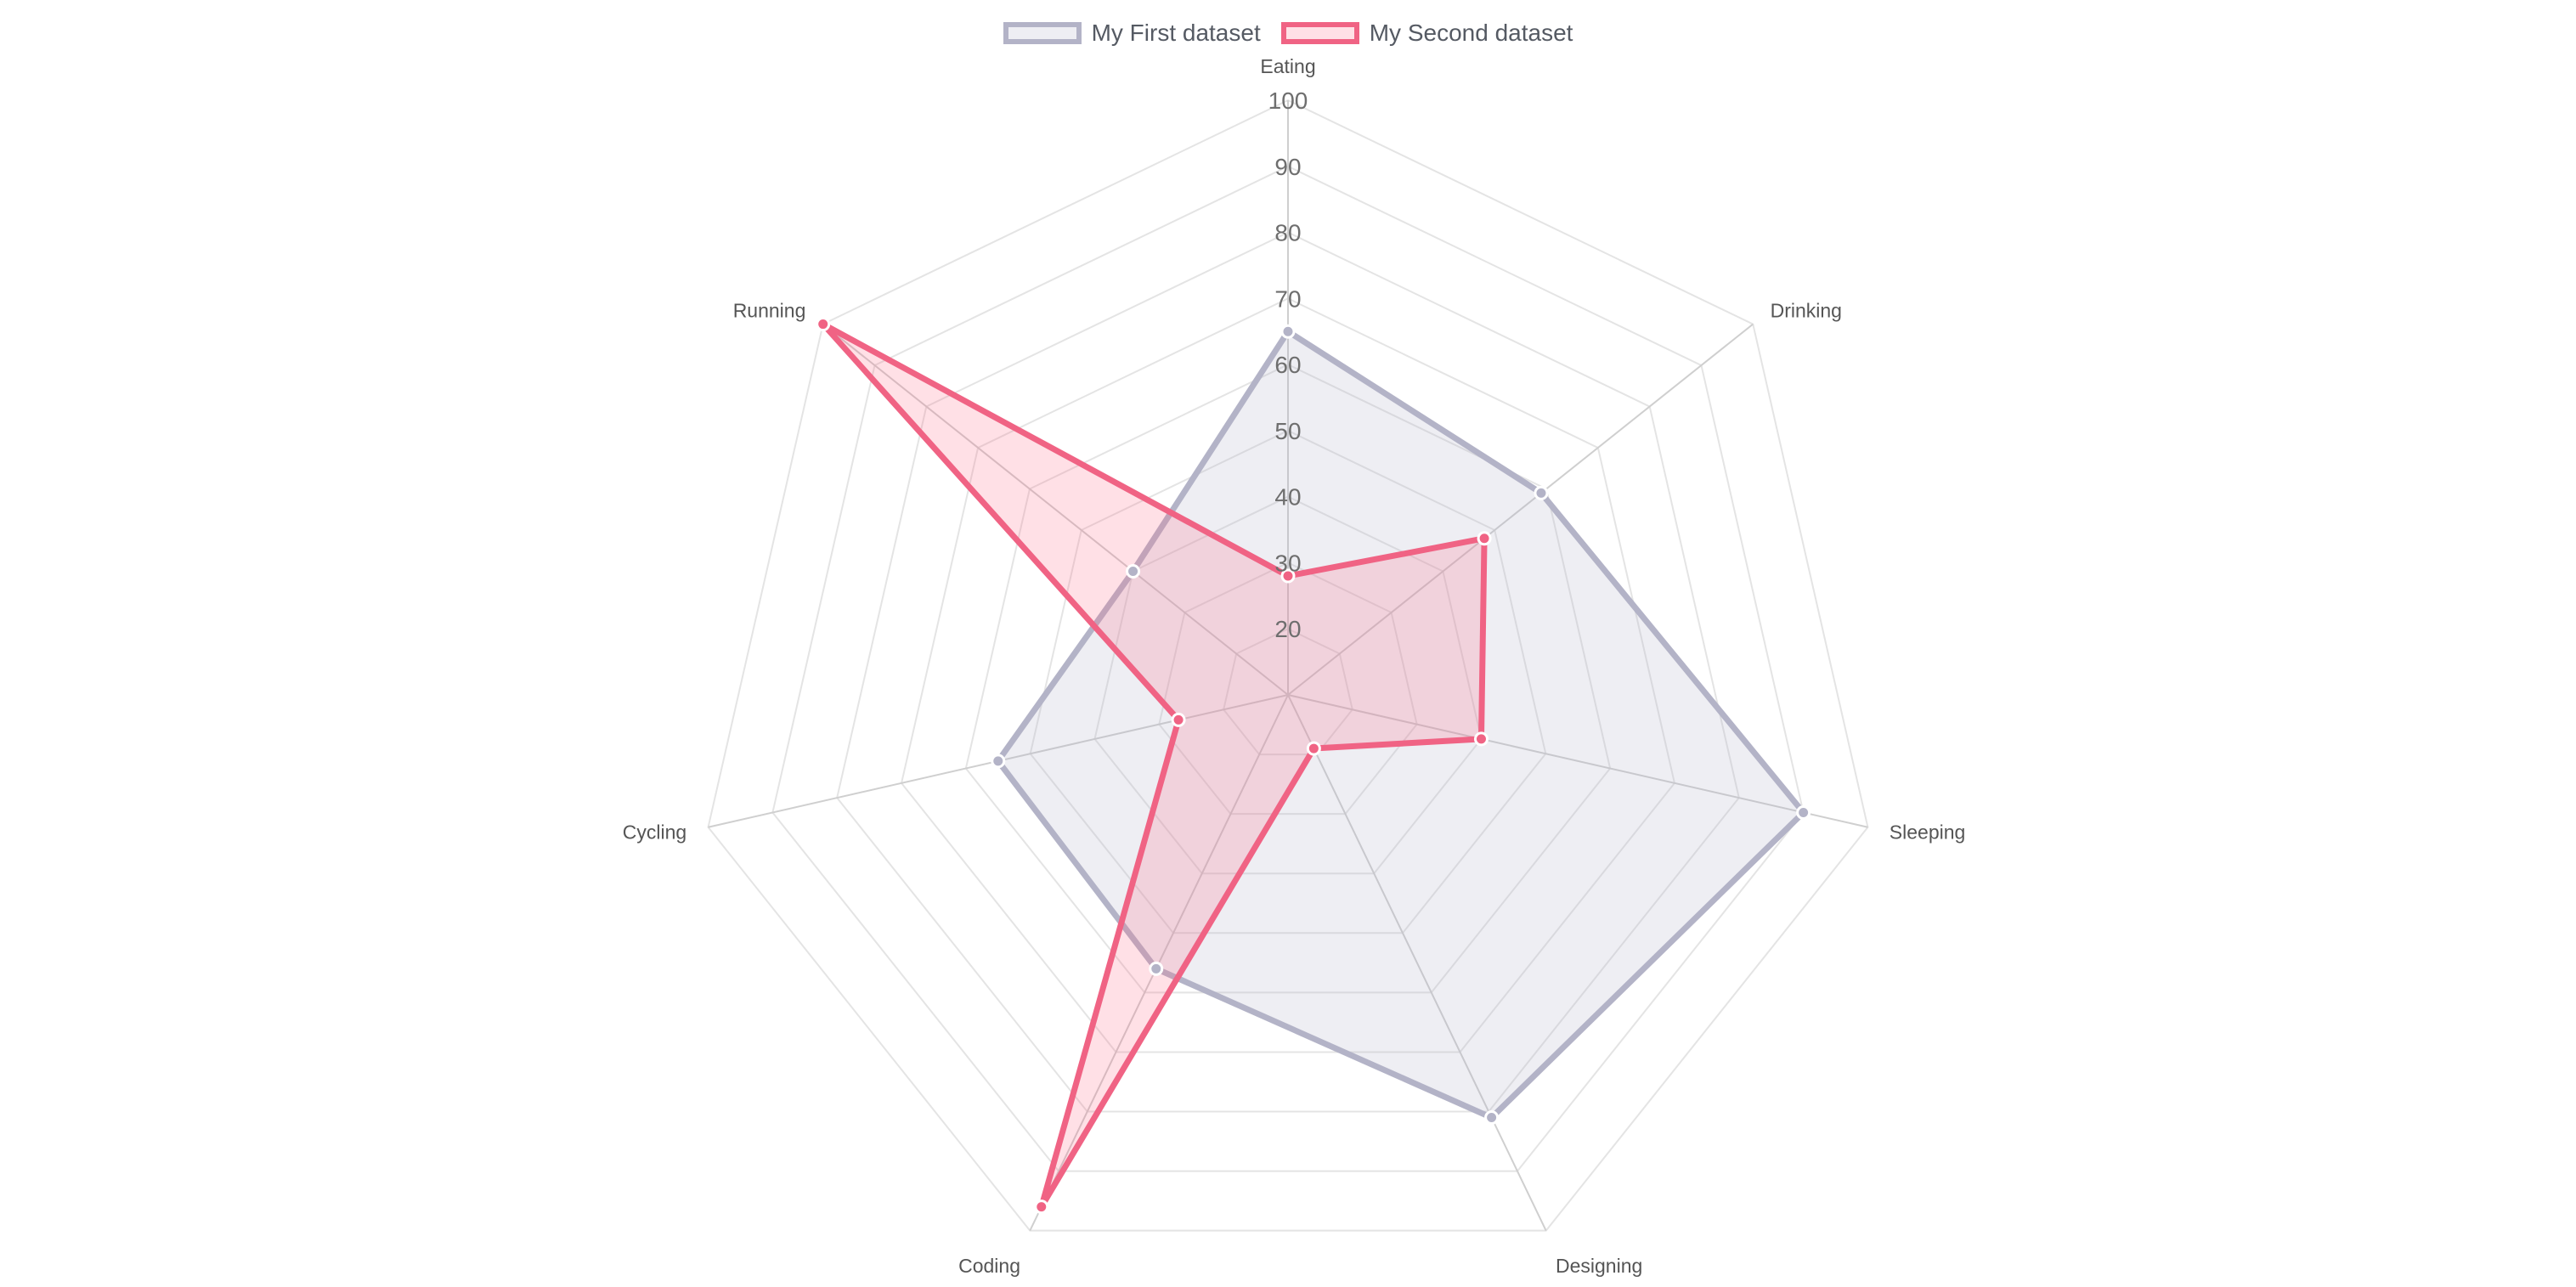 The height and width of the screenshot is (1287, 2576). What do you see at coordinates (989, 1266) in the screenshot?
I see `axis-label-coding: Coding` at bounding box center [989, 1266].